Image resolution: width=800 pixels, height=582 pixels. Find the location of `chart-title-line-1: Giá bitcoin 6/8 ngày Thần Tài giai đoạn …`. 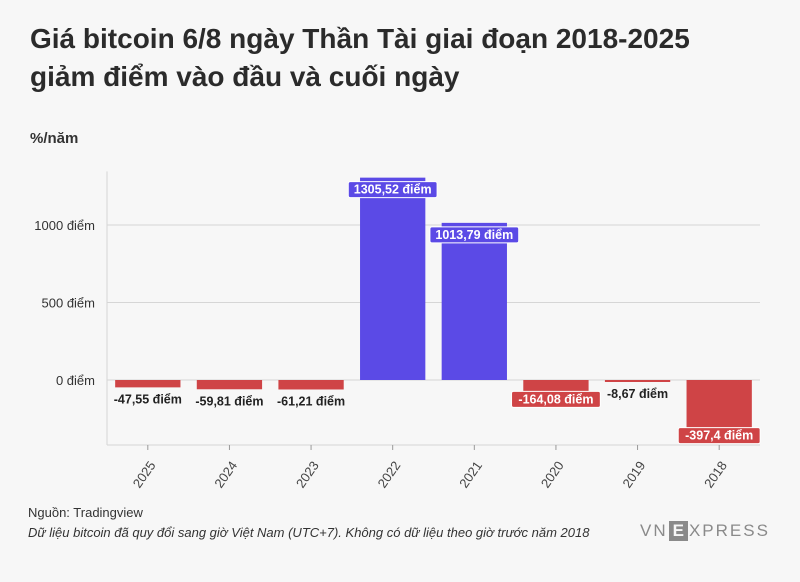

chart-title-line-1: Giá bitcoin 6/8 ngày Thần Tài giai đoạn … is located at coordinates (360, 38).